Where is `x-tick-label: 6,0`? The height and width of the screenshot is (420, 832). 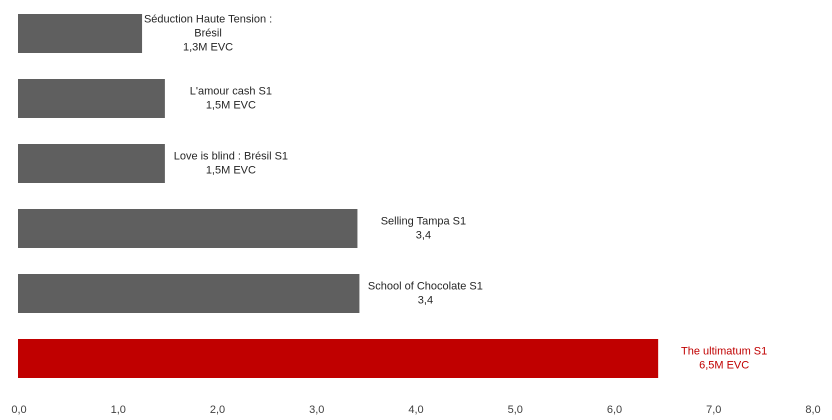
x-tick-label: 6,0 is located at coordinates (614, 410).